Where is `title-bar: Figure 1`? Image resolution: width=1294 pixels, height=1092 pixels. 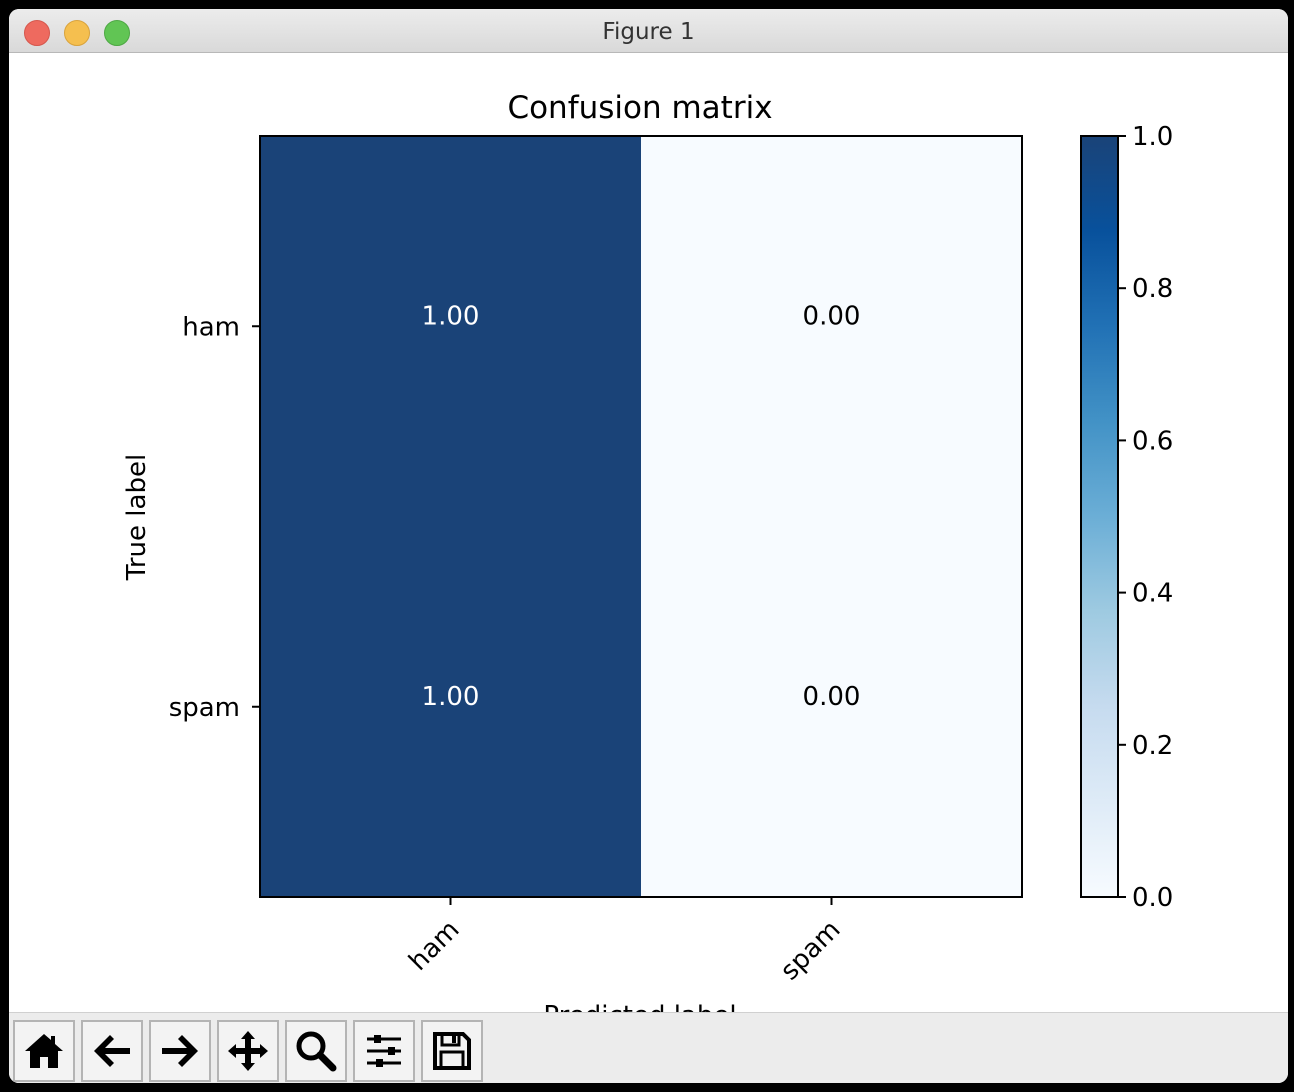
title-bar: Figure 1 is located at coordinates (648, 31).